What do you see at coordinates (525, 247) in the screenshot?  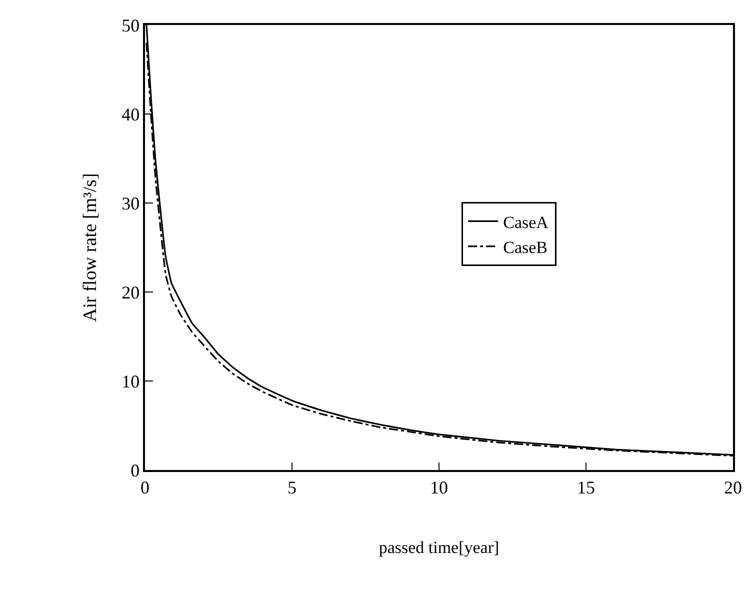 I see `legend-label: CaseB` at bounding box center [525, 247].